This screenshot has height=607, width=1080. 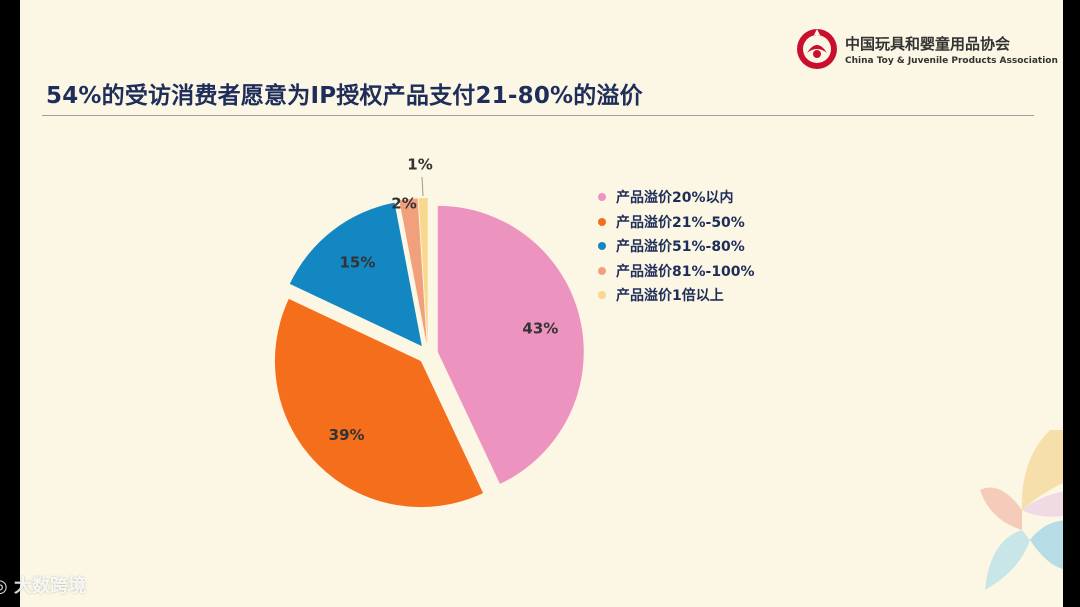 I want to click on legend-label-1: 产品溢价20%以内, so click(x=675, y=198).